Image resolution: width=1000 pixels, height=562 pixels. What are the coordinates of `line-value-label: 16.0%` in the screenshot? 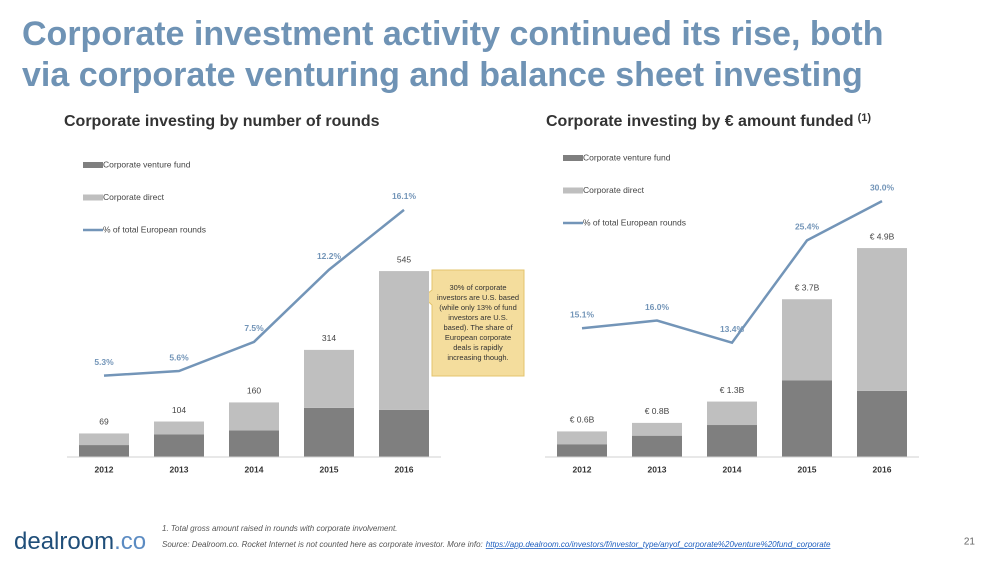 It's located at (657, 307).